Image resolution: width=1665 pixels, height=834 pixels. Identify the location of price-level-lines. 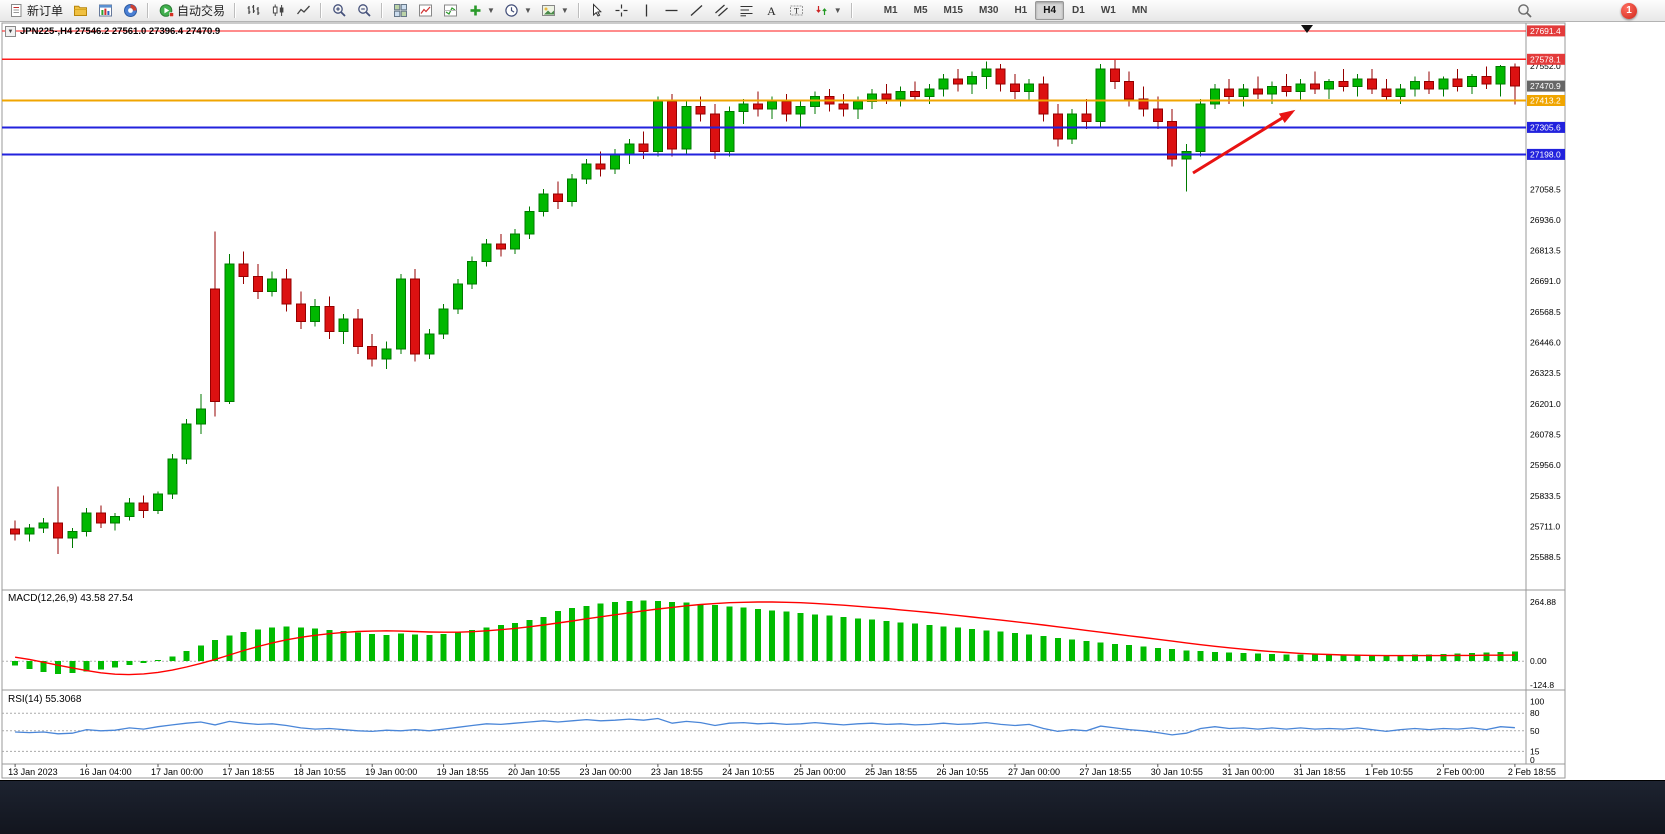
(764, 93).